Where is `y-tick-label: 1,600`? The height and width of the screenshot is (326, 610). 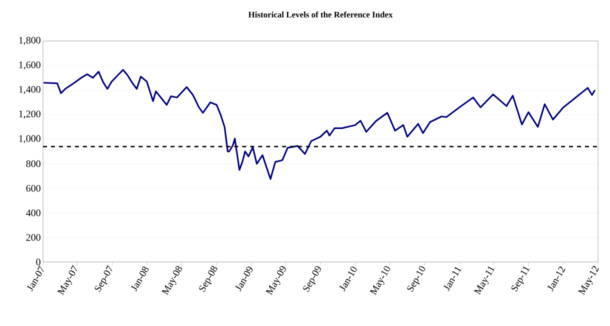
y-tick-label: 1,600 is located at coordinates (29, 65).